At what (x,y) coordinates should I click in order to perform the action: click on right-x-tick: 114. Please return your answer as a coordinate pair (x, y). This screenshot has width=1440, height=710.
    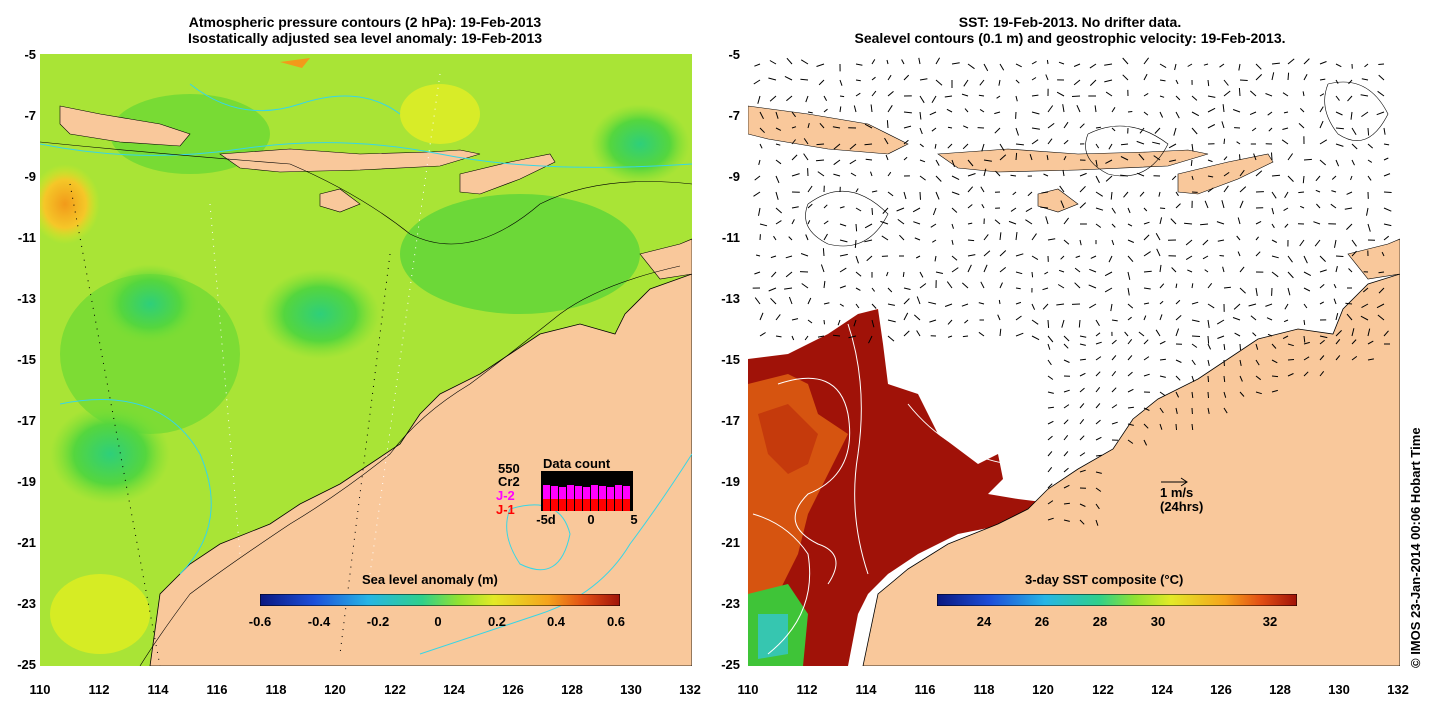
    Looking at the image, I should click on (866, 689).